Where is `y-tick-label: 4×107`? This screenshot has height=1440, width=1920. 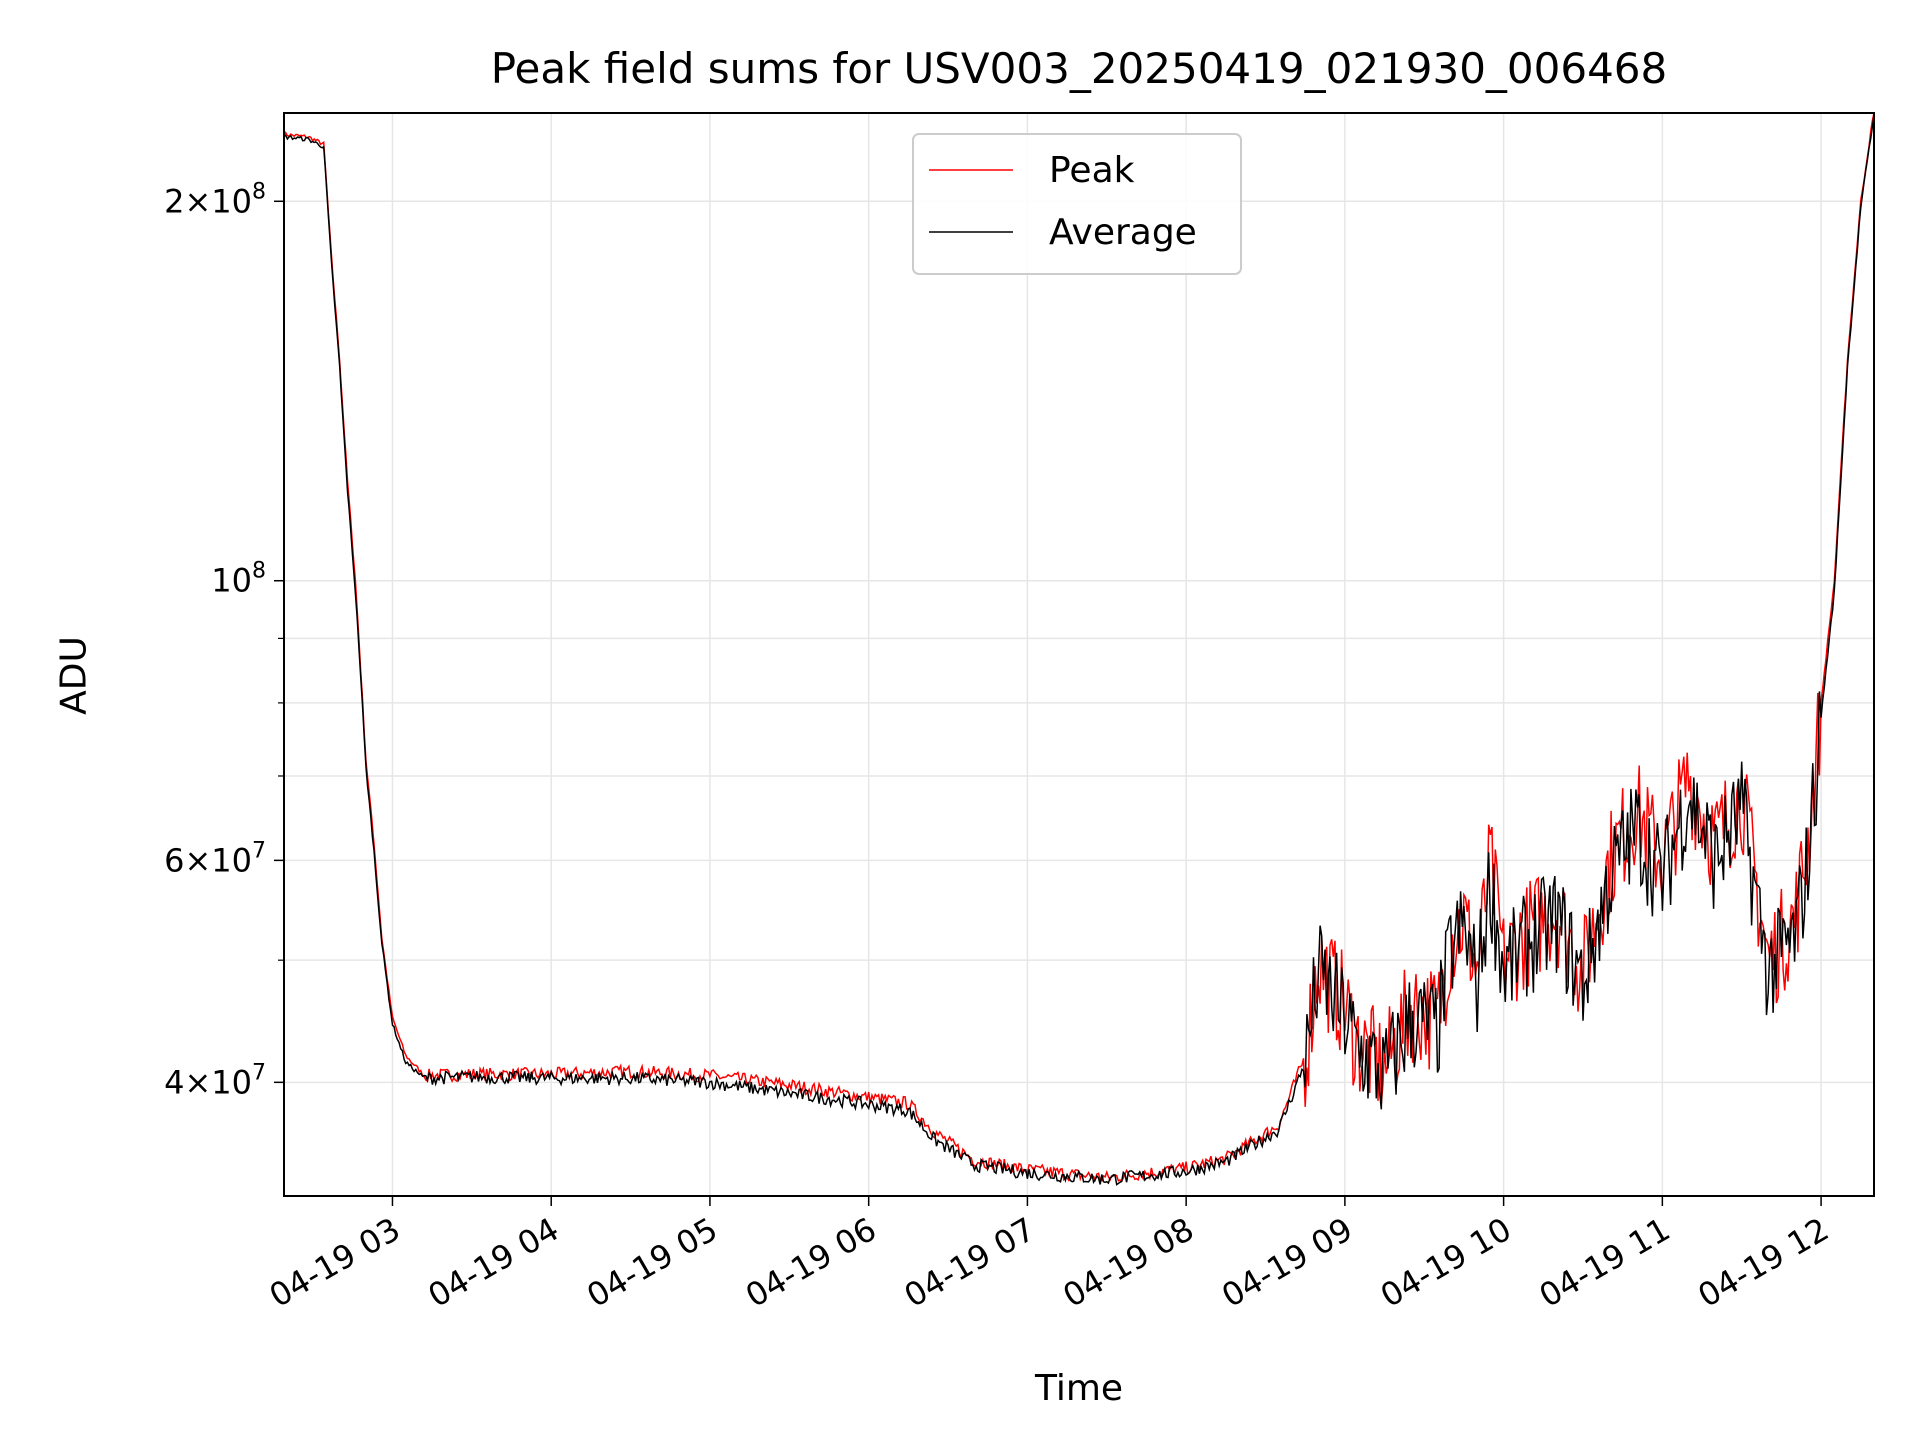 y-tick-label: 4×107 is located at coordinates (215, 1080).